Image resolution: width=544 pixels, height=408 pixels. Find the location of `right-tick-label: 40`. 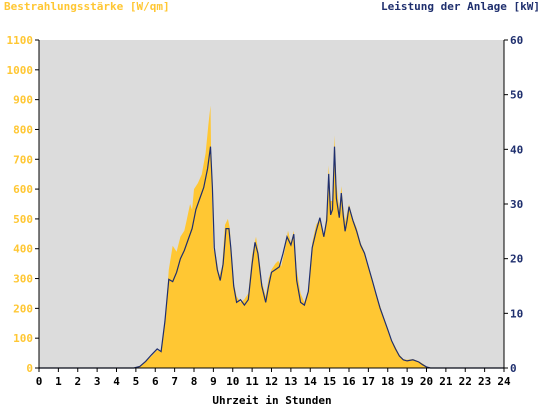

right-tick-label: 40 is located at coordinates (516, 149).